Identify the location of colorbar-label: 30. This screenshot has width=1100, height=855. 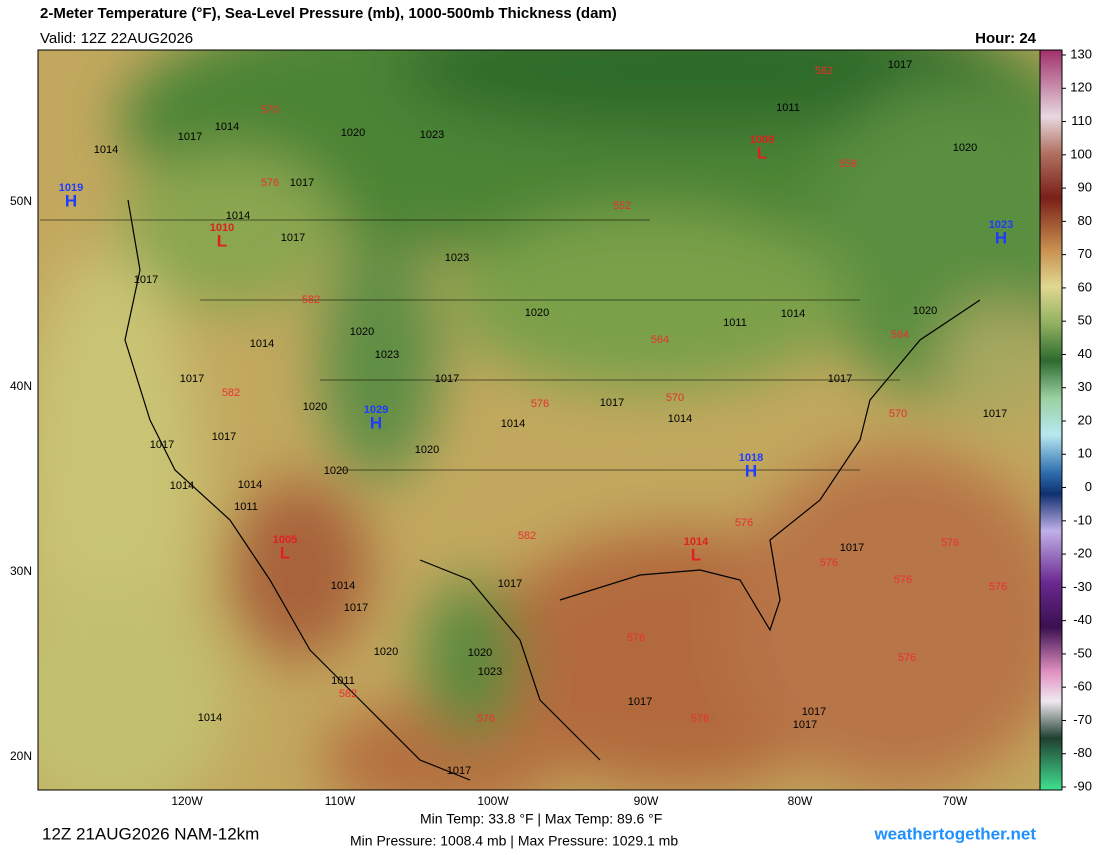
(1085, 386).